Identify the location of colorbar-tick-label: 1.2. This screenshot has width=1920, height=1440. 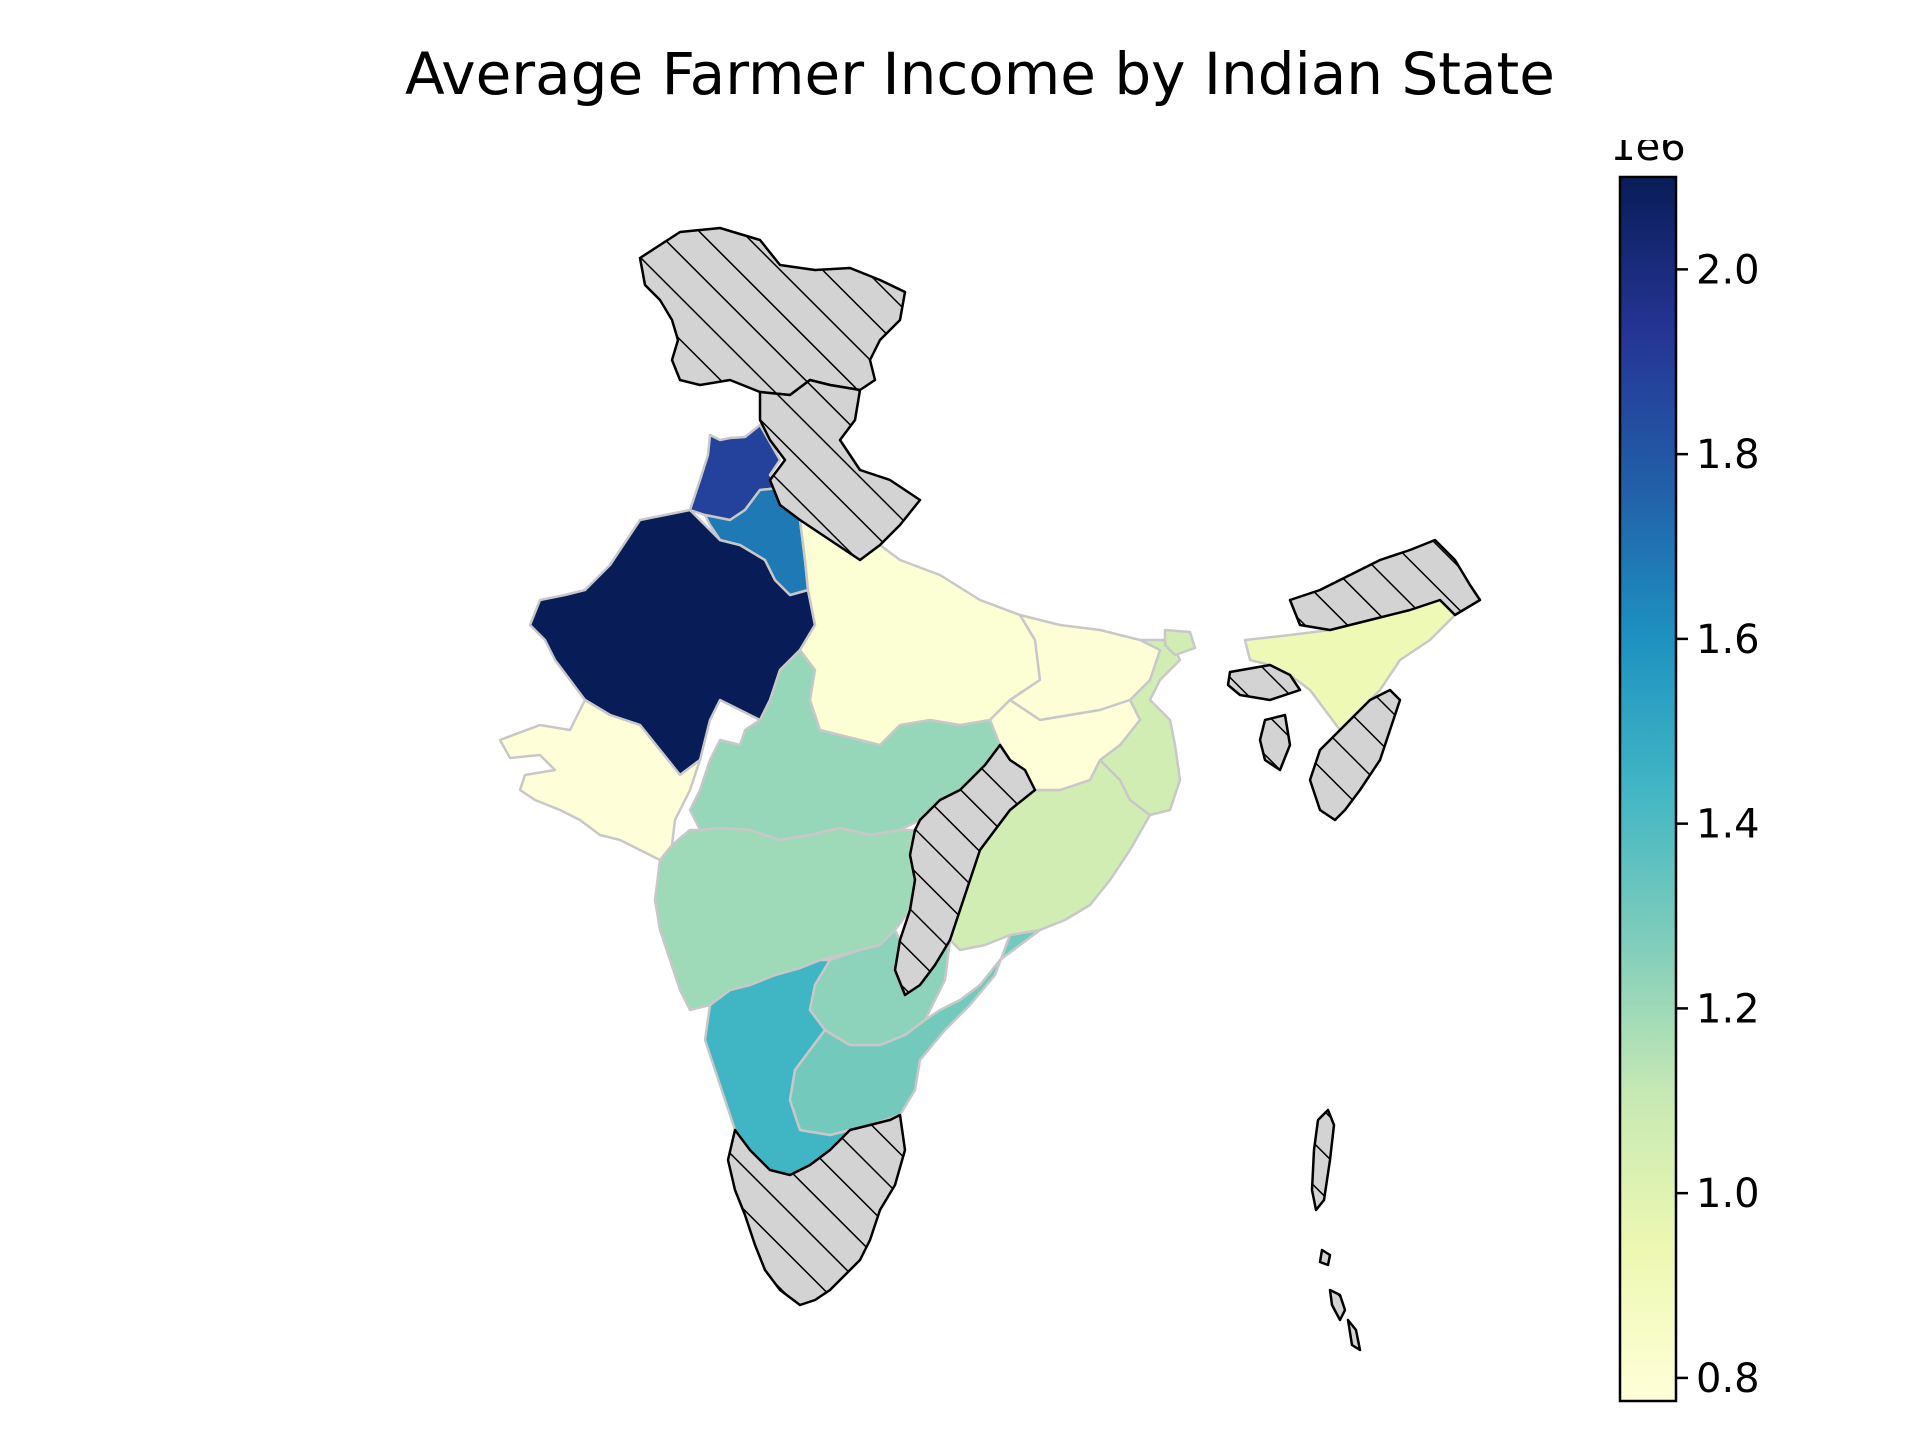
(1728, 1009).